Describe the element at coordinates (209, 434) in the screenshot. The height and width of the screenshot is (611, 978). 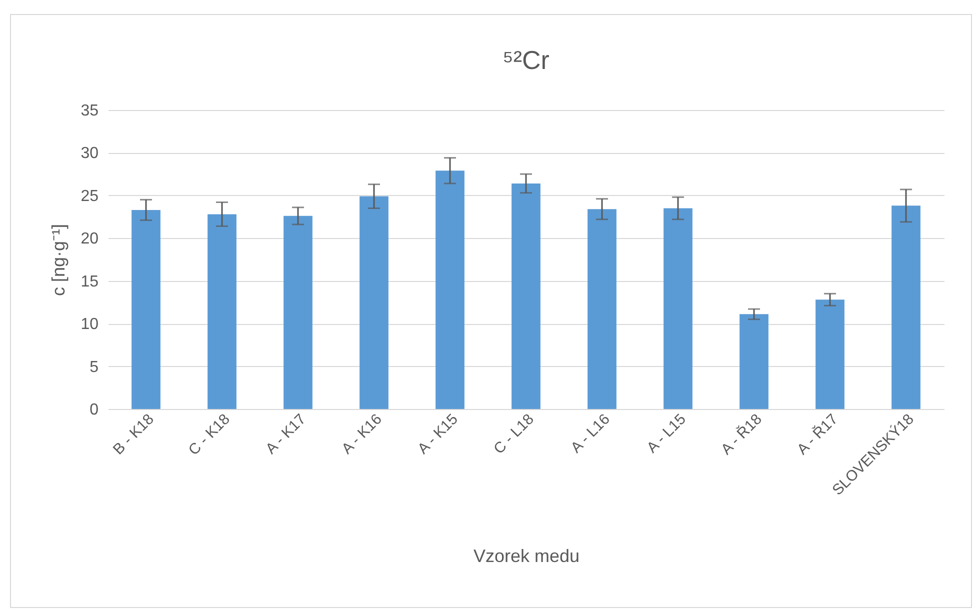
I see `x-tick-label: C - K18` at that location.